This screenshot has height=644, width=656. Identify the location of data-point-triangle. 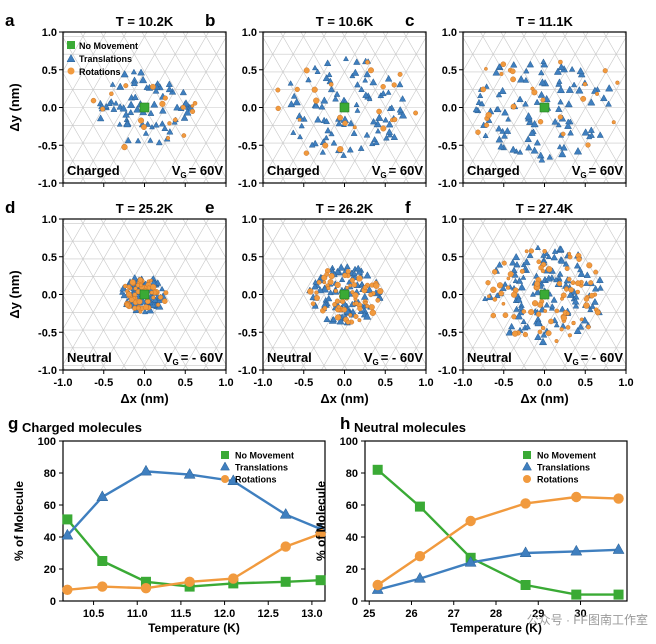
(525, 552).